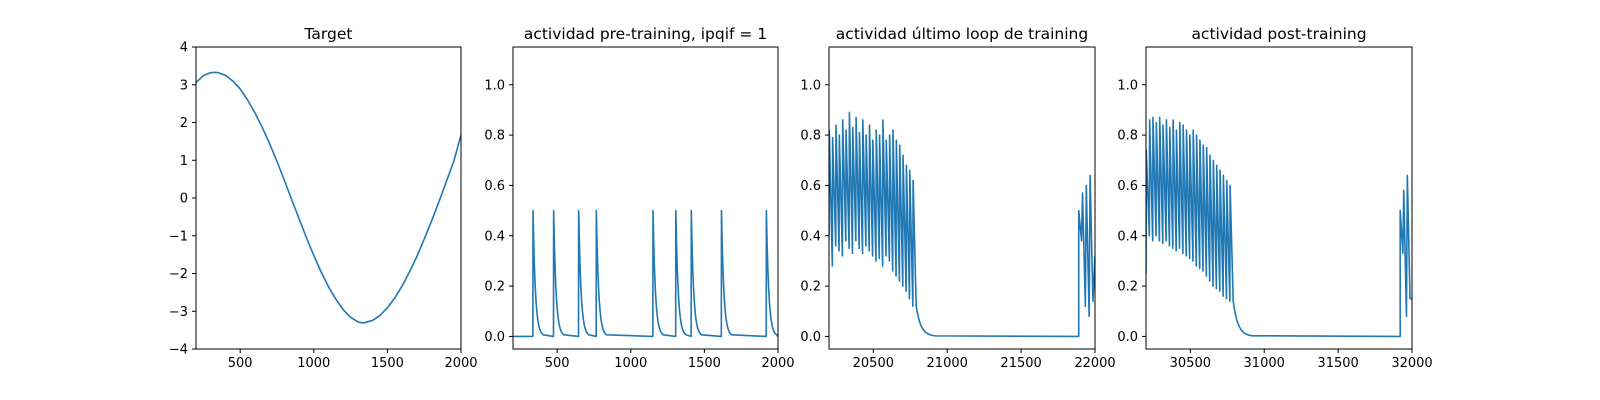  Describe the element at coordinates (1264, 363) in the screenshot. I see `x-tick-label: 31000` at that location.